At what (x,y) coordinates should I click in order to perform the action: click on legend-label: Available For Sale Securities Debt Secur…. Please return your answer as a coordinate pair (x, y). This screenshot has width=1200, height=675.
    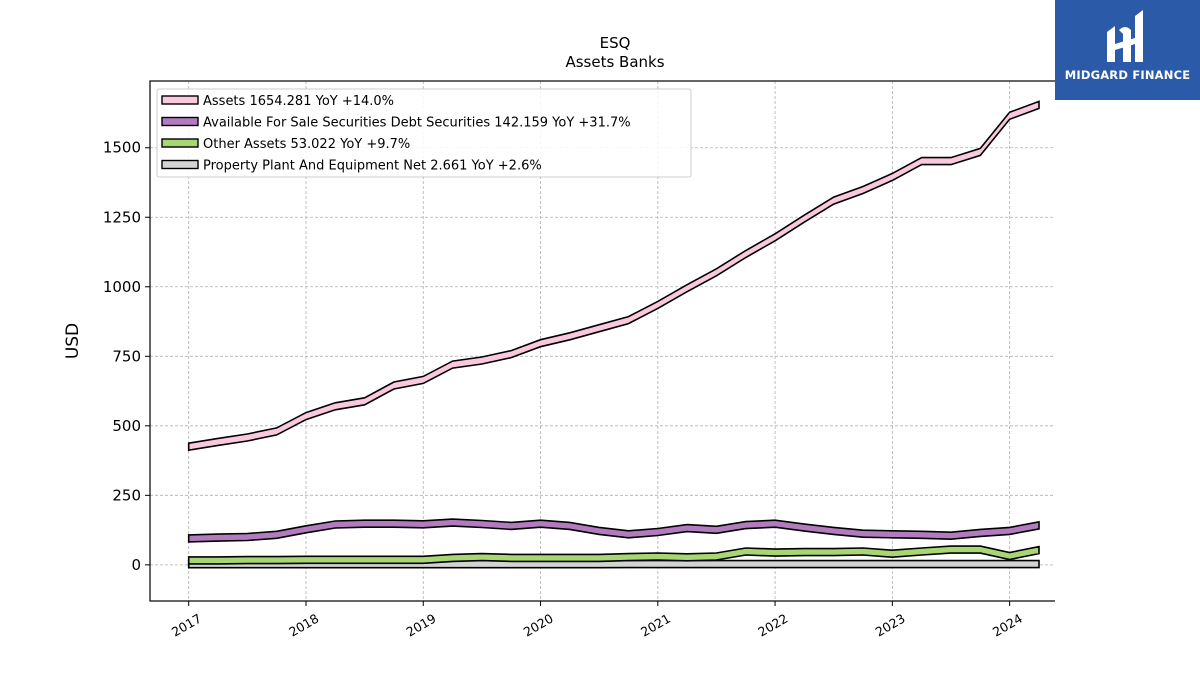
    Looking at the image, I should click on (417, 123).